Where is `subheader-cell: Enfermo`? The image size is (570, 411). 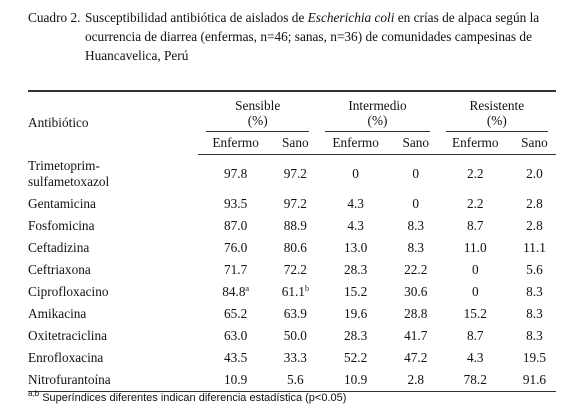 subheader-cell: Enfermo is located at coordinates (475, 143).